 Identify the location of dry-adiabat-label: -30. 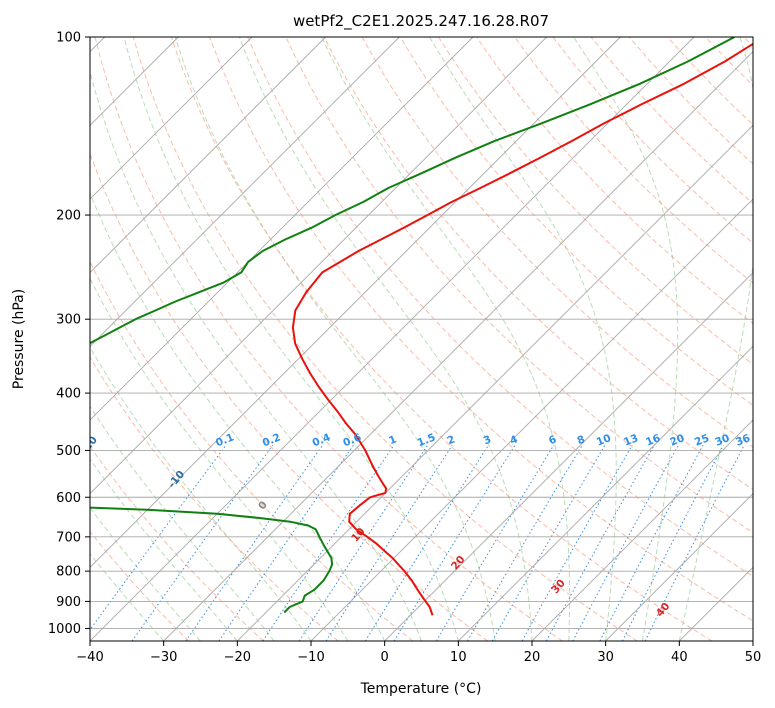
(6, 399).